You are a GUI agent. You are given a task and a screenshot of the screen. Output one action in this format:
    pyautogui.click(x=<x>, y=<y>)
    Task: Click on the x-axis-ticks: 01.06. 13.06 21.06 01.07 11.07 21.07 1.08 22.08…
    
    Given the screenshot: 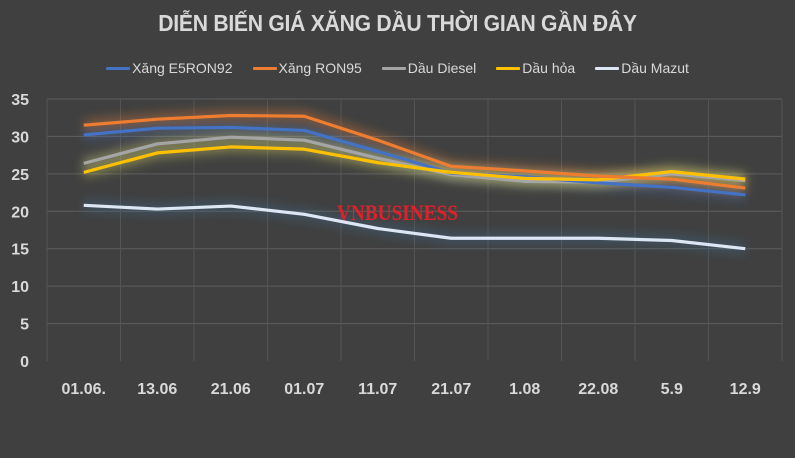 What is the action you would take?
    pyautogui.click(x=411, y=389)
    